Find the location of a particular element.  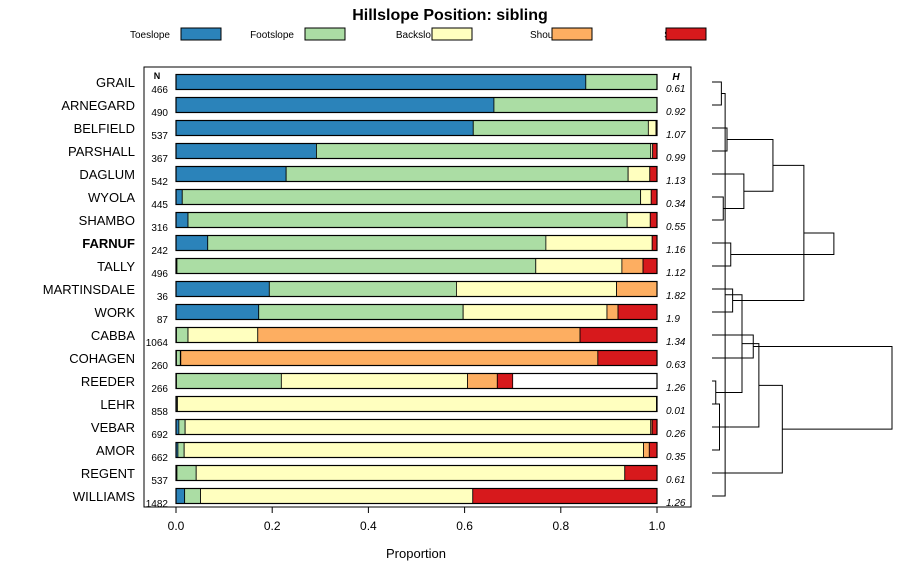

bar-reeder-backslope is located at coordinates (374, 381).